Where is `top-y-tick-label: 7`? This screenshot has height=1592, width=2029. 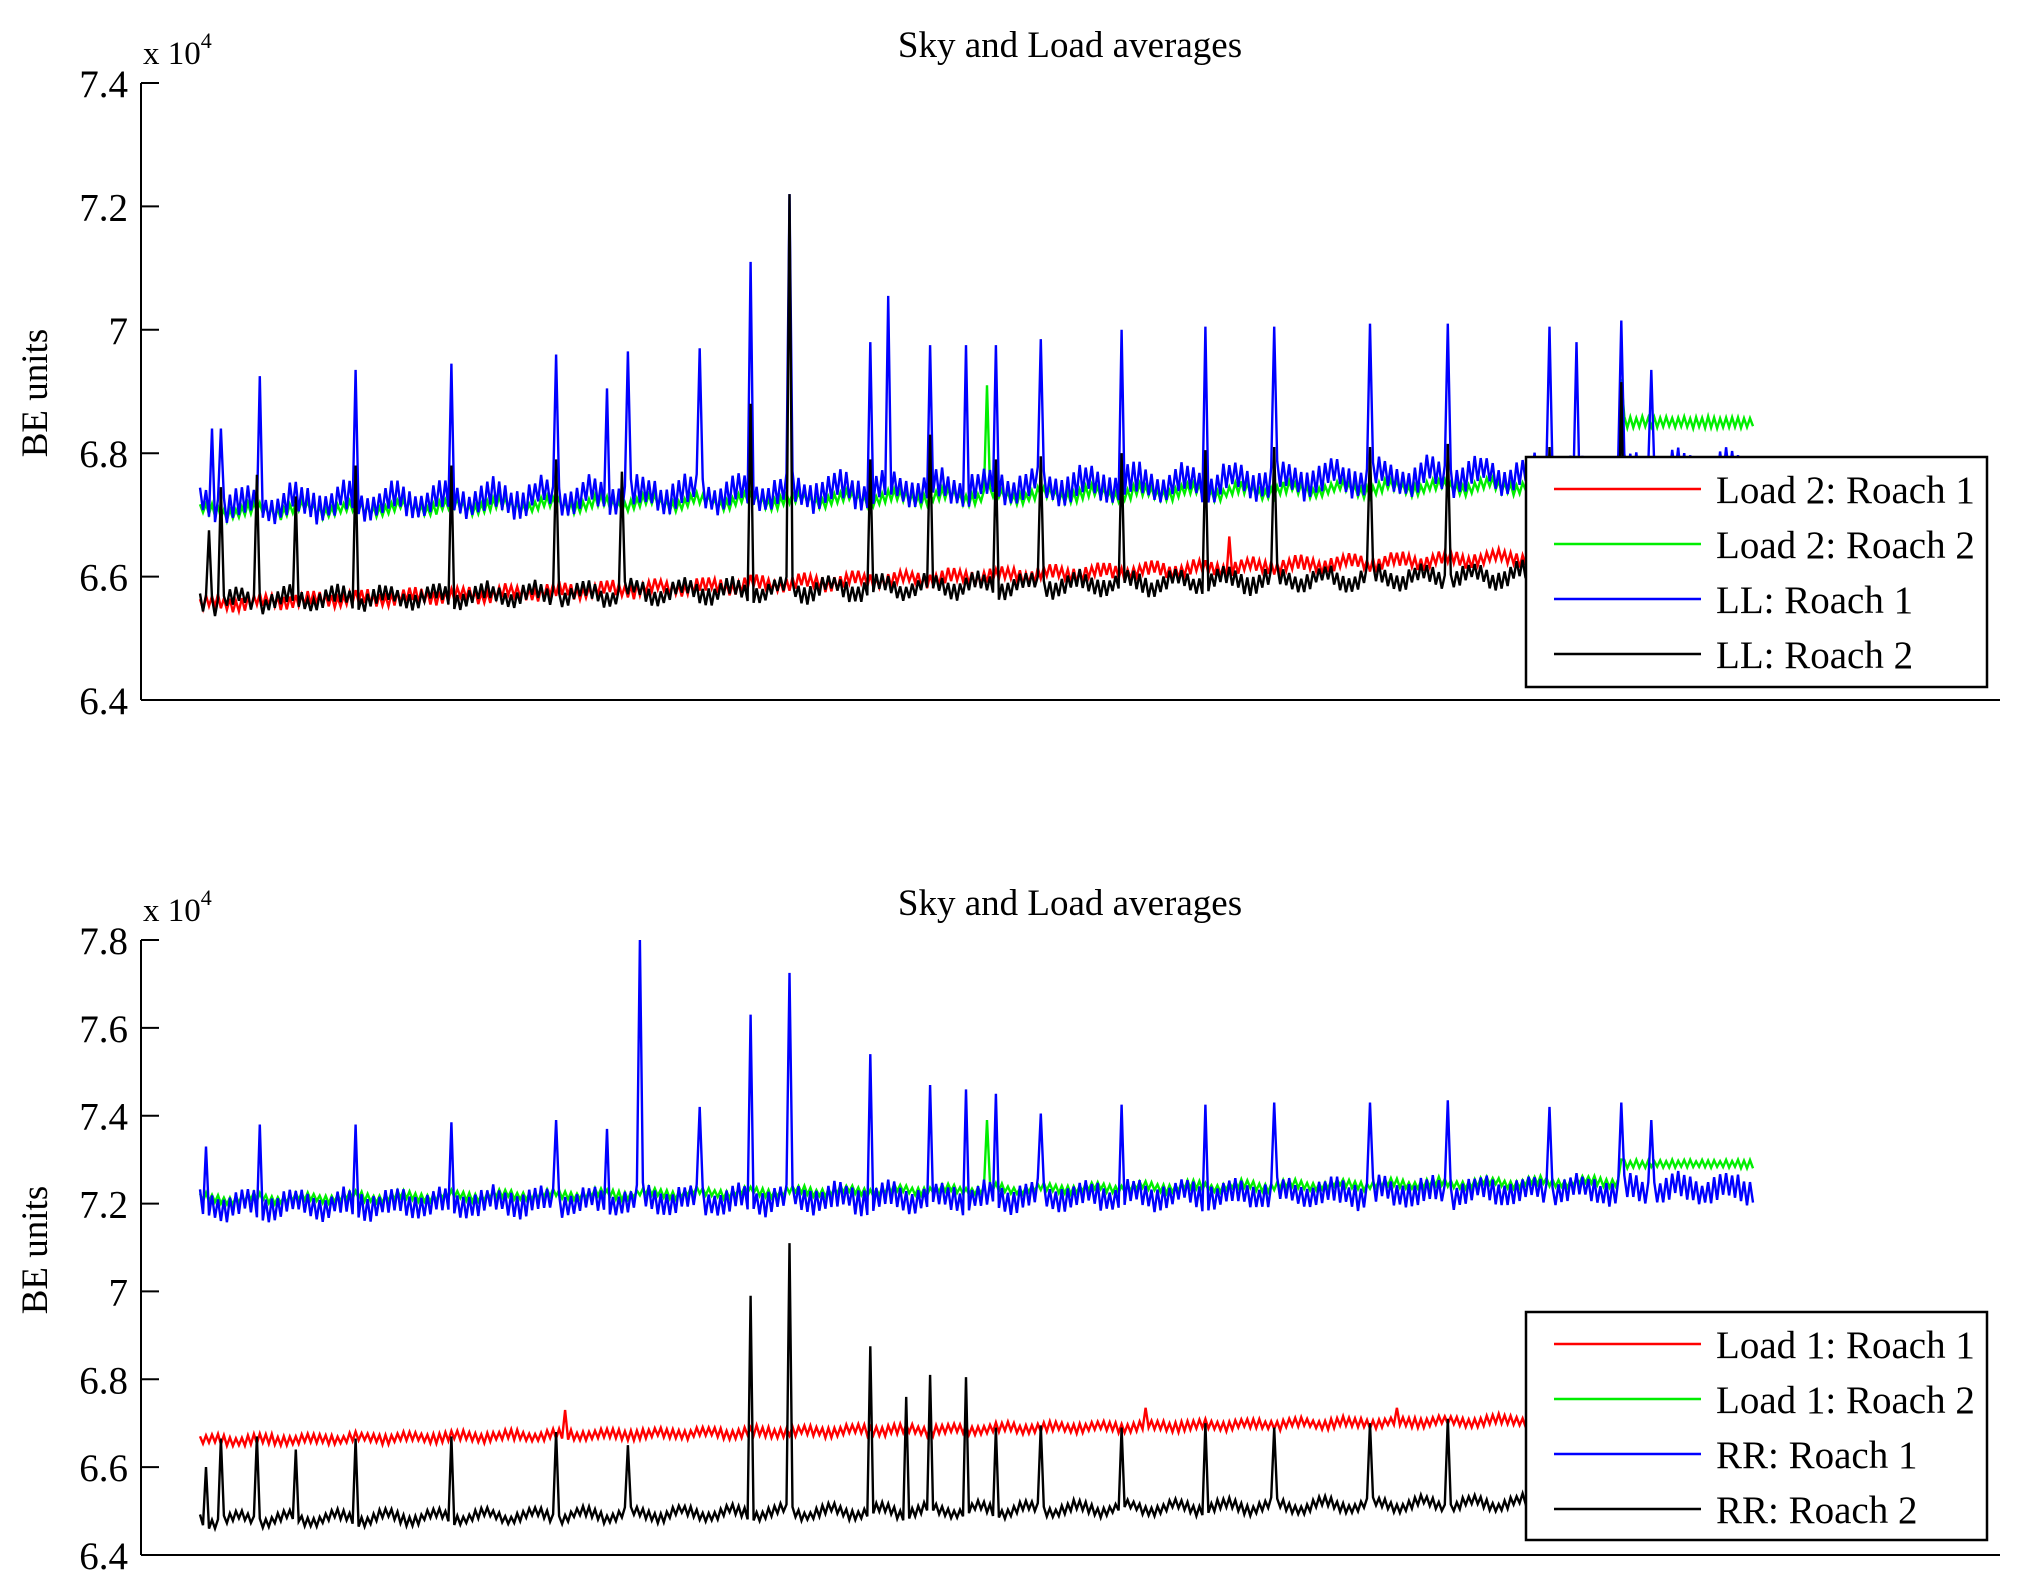 top-y-tick-label: 7 is located at coordinates (119, 331).